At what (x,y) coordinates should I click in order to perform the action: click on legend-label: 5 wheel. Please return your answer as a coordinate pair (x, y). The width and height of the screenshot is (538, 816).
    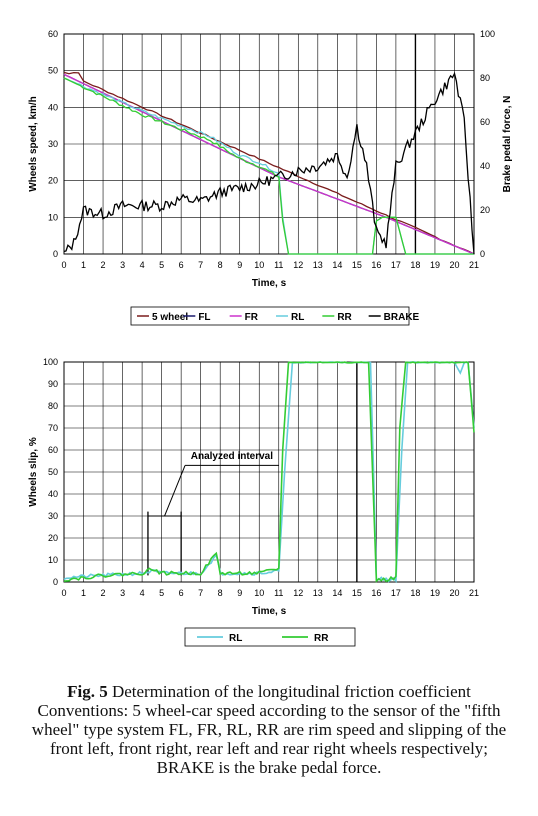
    Looking at the image, I should click on (170, 317).